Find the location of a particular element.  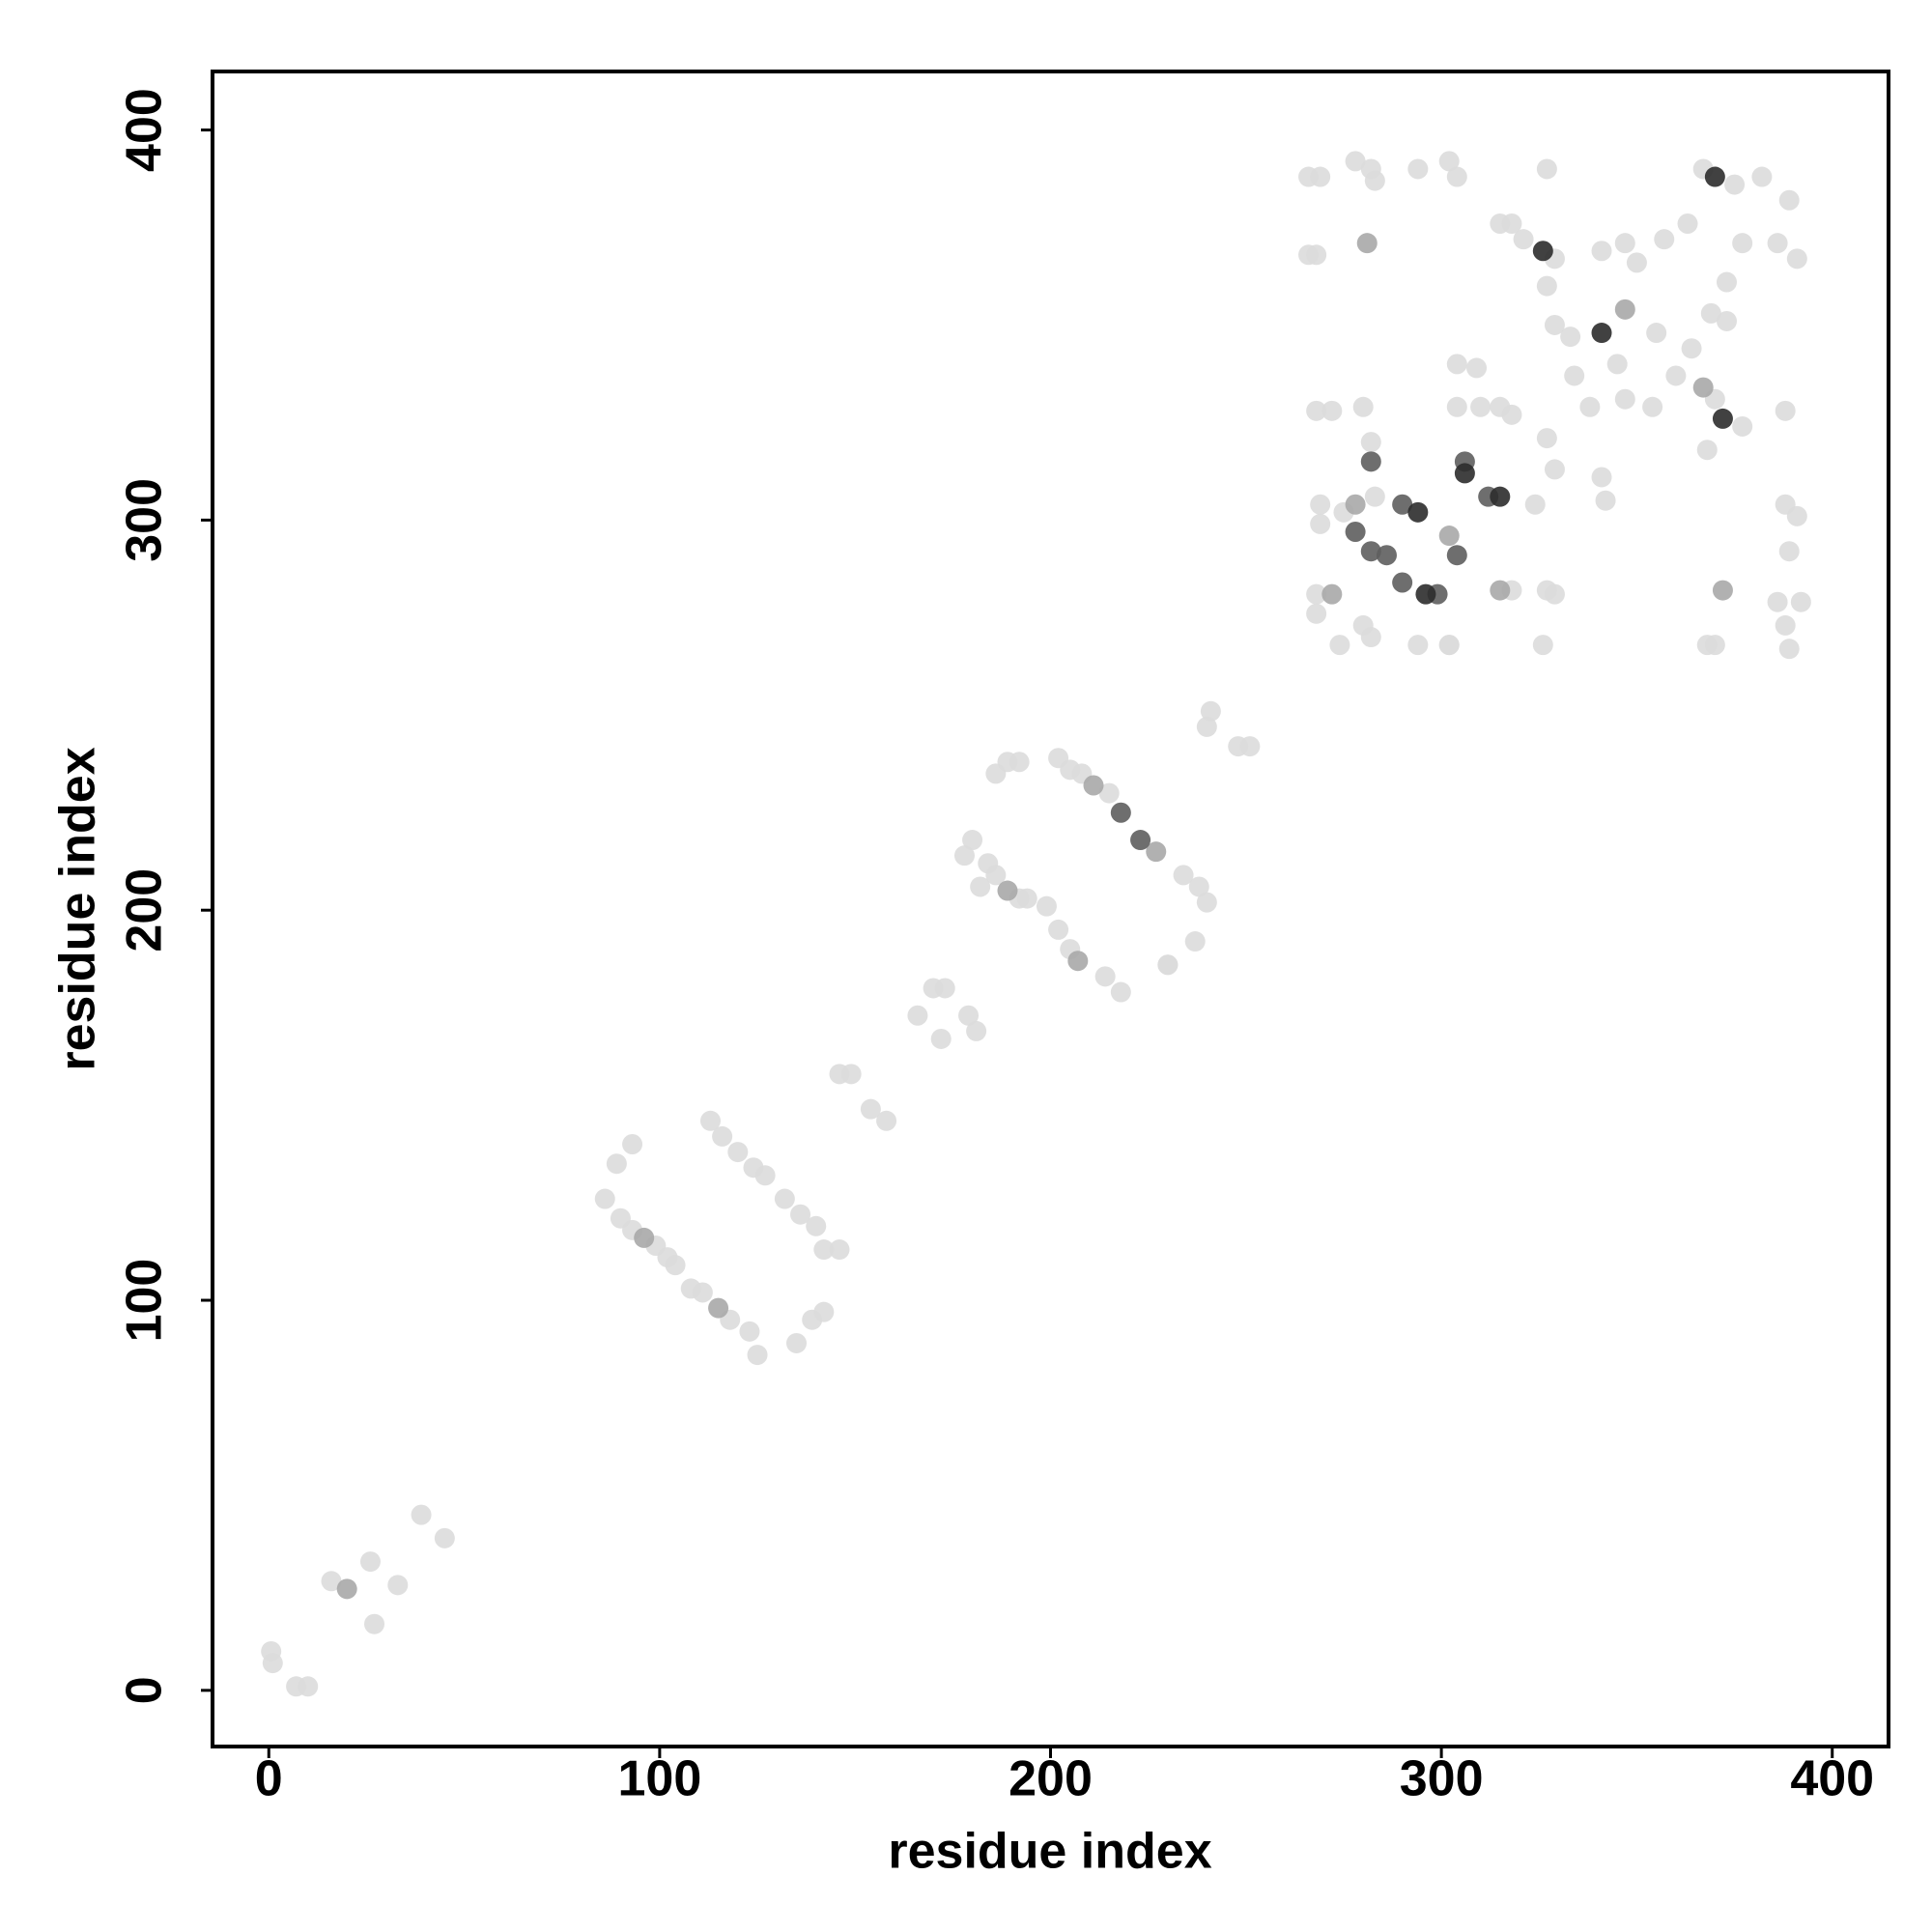

x-axis-label: residue index is located at coordinates (1049, 1852).